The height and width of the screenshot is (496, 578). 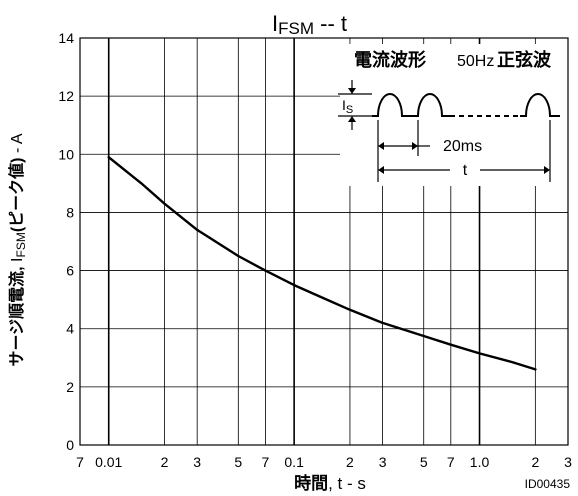 What do you see at coordinates (462, 146) in the screenshot?
I see `period-label: 20ms` at bounding box center [462, 146].